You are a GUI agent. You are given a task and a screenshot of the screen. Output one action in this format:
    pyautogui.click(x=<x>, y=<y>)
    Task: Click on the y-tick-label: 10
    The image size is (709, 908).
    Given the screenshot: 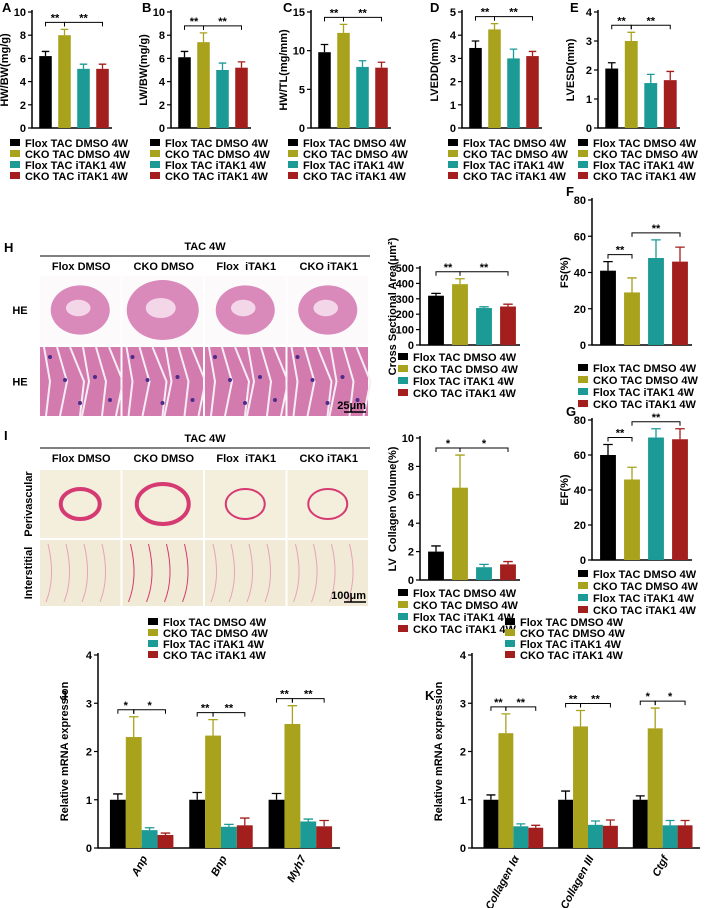 What is the action you would take?
    pyautogui.click(x=159, y=13)
    